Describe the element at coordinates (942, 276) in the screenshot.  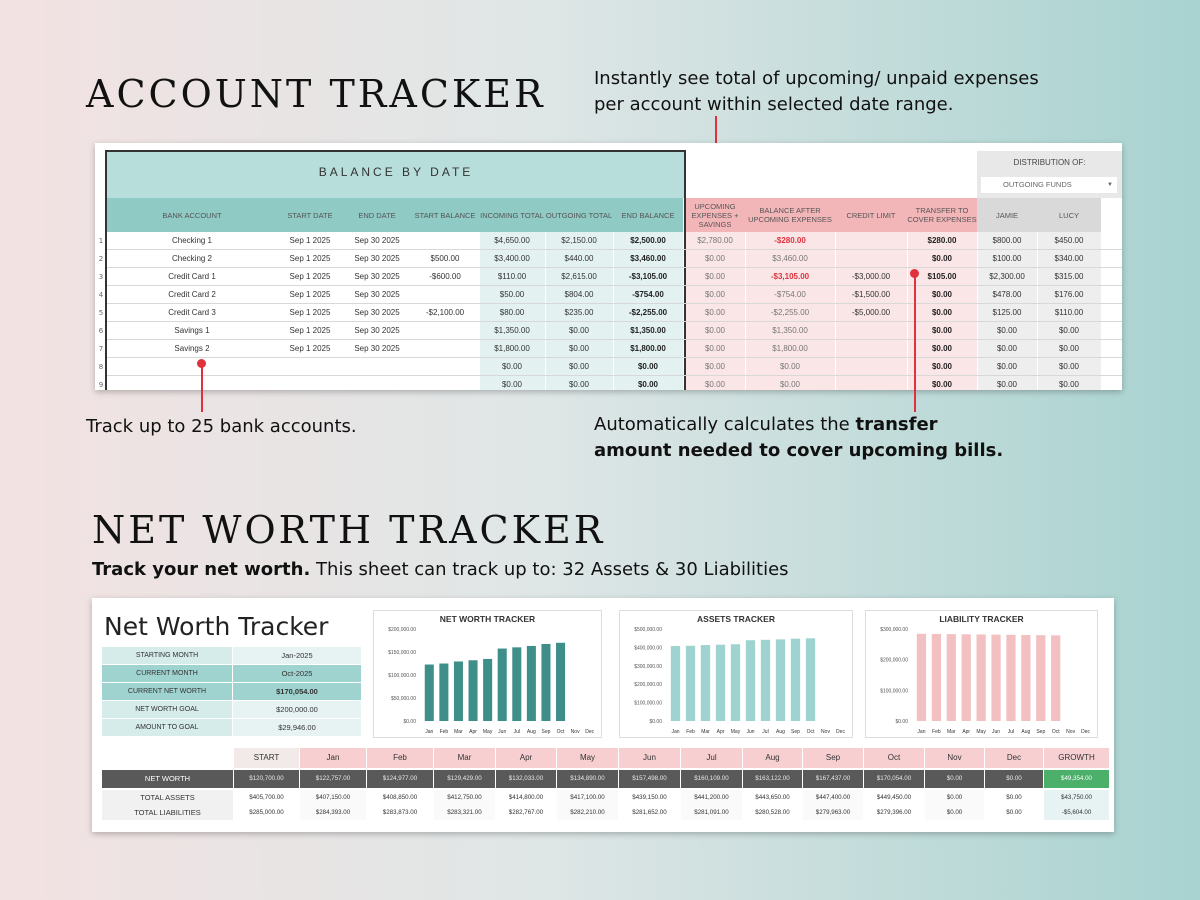
I see `cell-transfer: $105.00` at that location.